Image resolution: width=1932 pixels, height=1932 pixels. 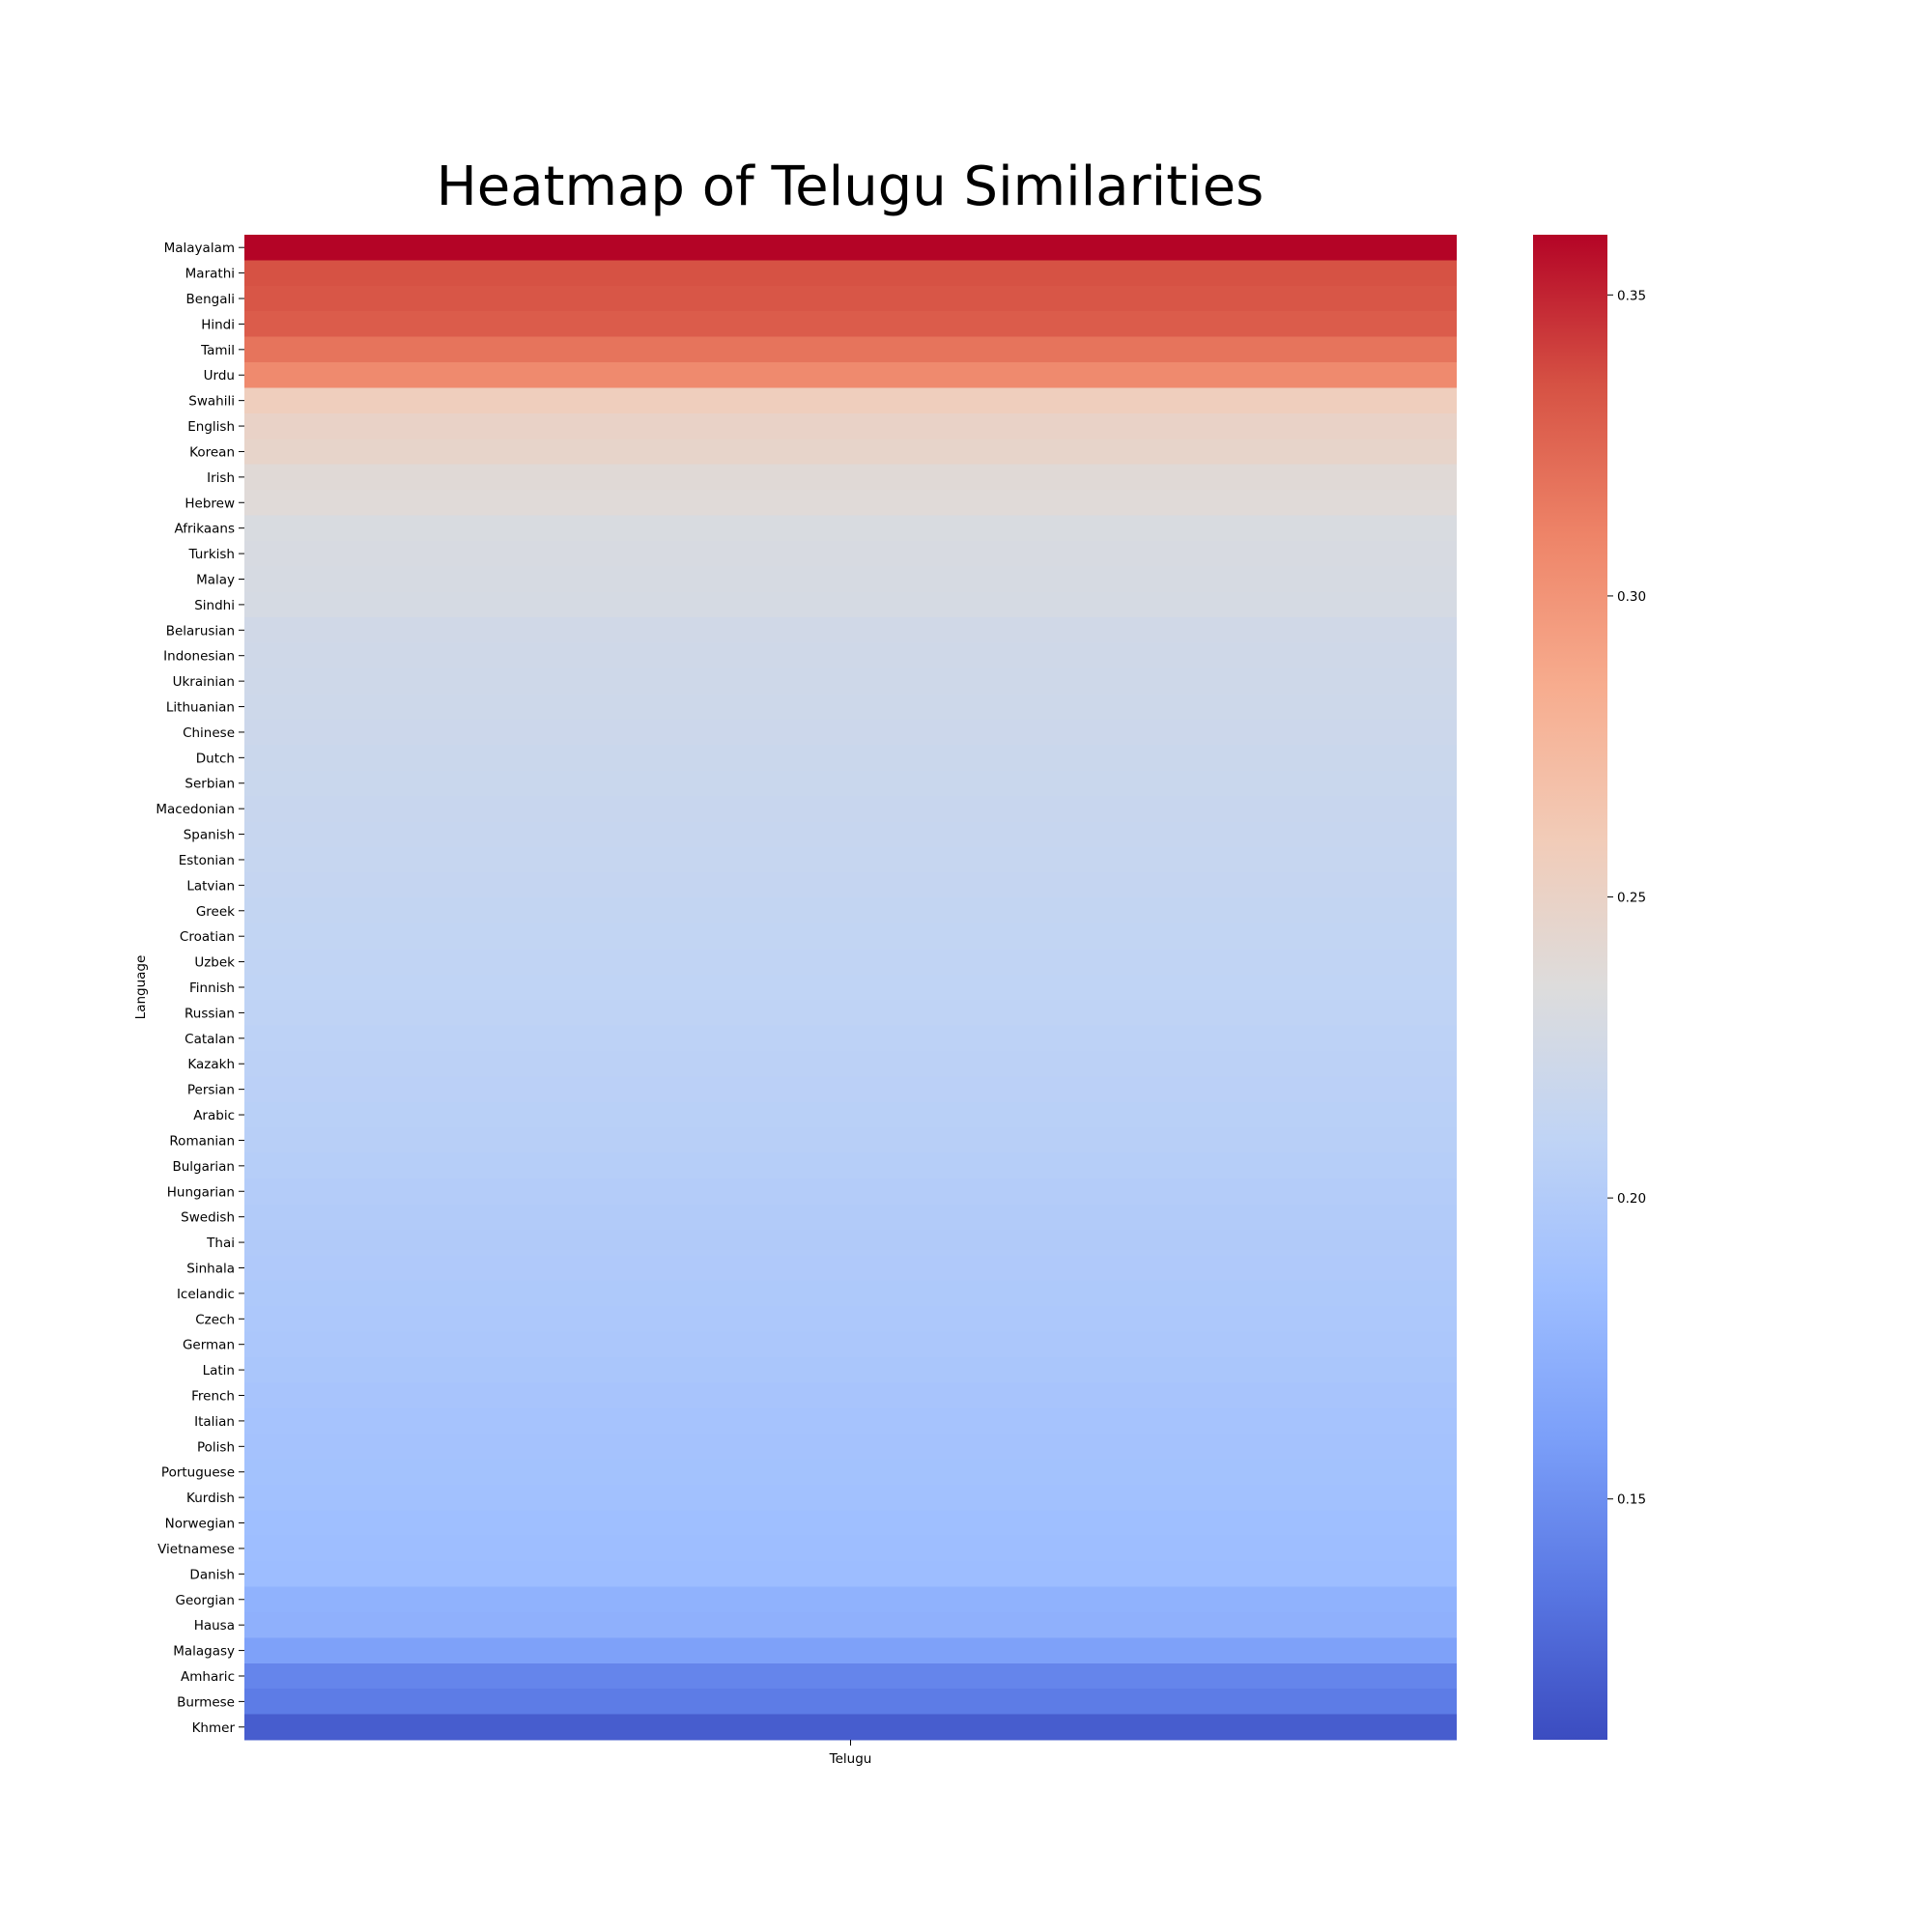 I want to click on y-tick-label: Malagasy, so click(x=204, y=1652).